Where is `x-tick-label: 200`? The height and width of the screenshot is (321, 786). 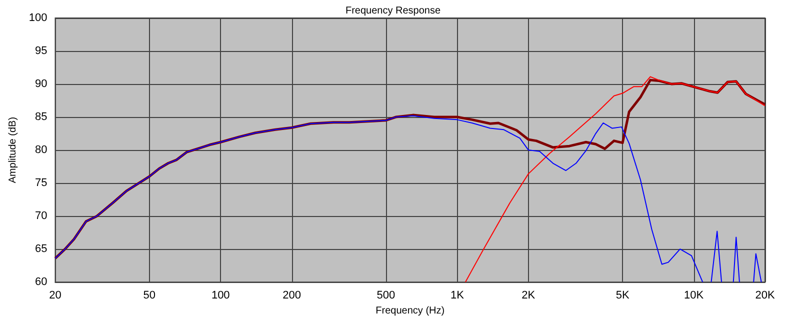
x-tick-label: 200 is located at coordinates (292, 296).